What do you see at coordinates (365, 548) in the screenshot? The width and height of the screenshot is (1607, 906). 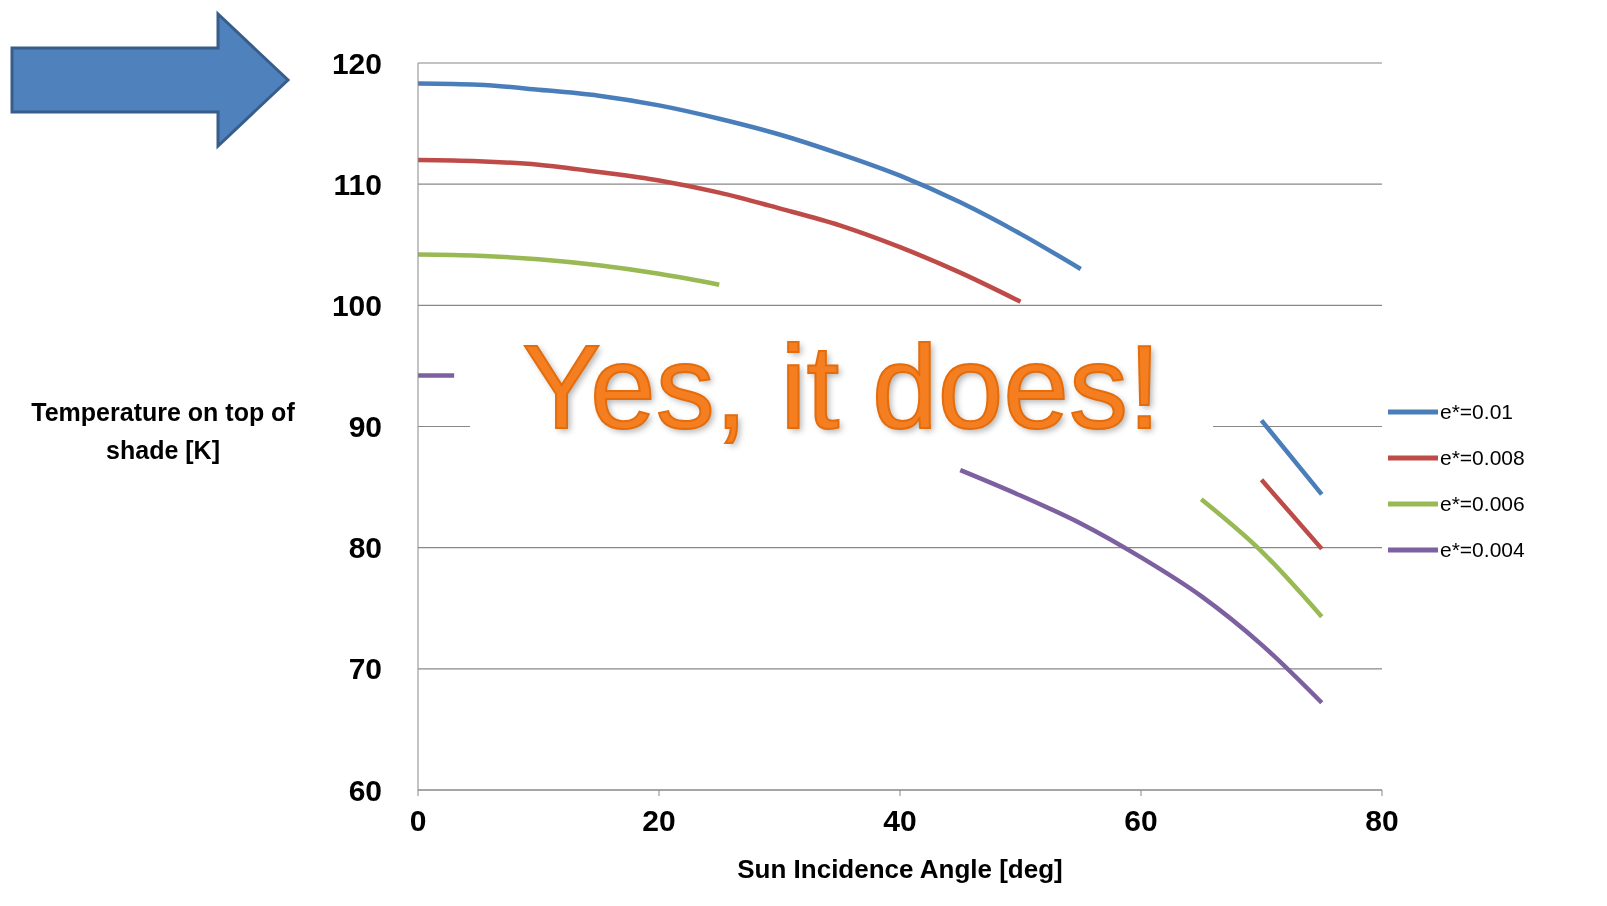 I see `y-tick-label: 80` at bounding box center [365, 548].